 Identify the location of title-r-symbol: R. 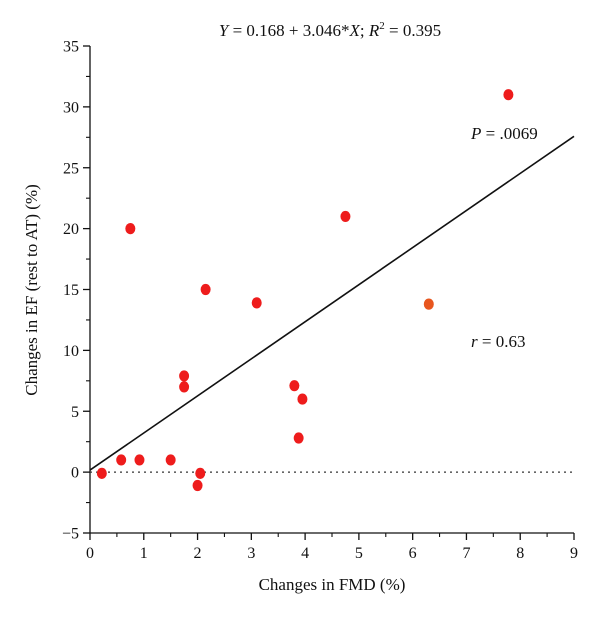
(374, 30).